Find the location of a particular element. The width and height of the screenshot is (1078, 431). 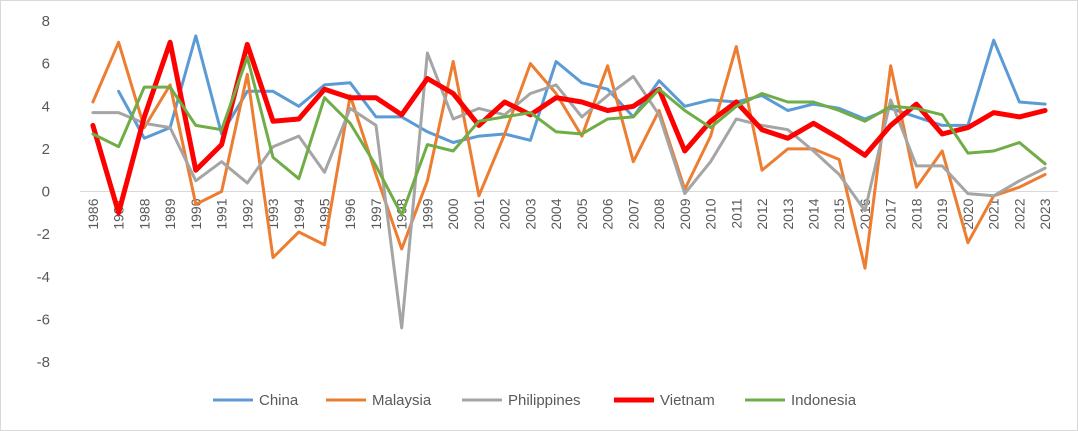

legend-label-vietnam: Vietnam is located at coordinates (687, 400).